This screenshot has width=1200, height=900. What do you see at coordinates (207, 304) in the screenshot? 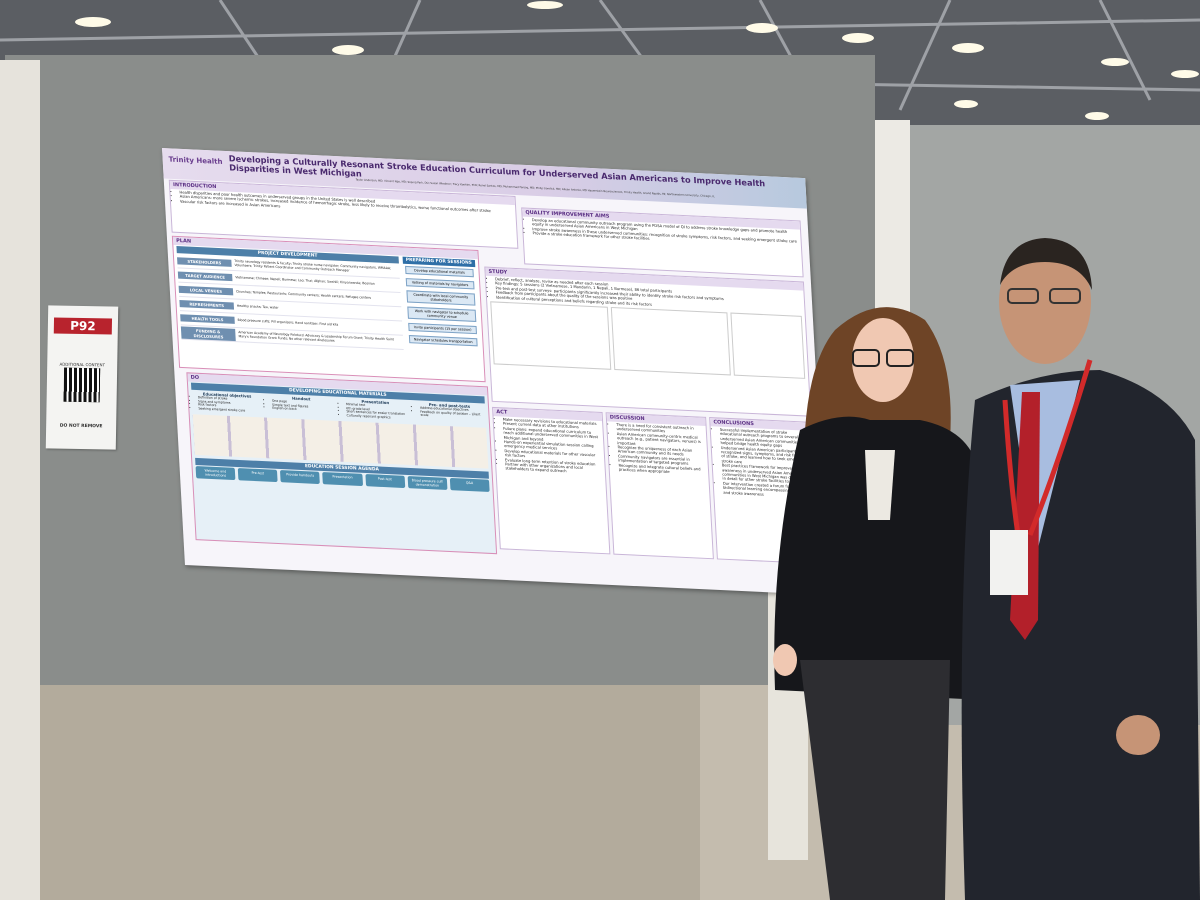
I see `row-label: REFRESHMENTS` at bounding box center [207, 304].